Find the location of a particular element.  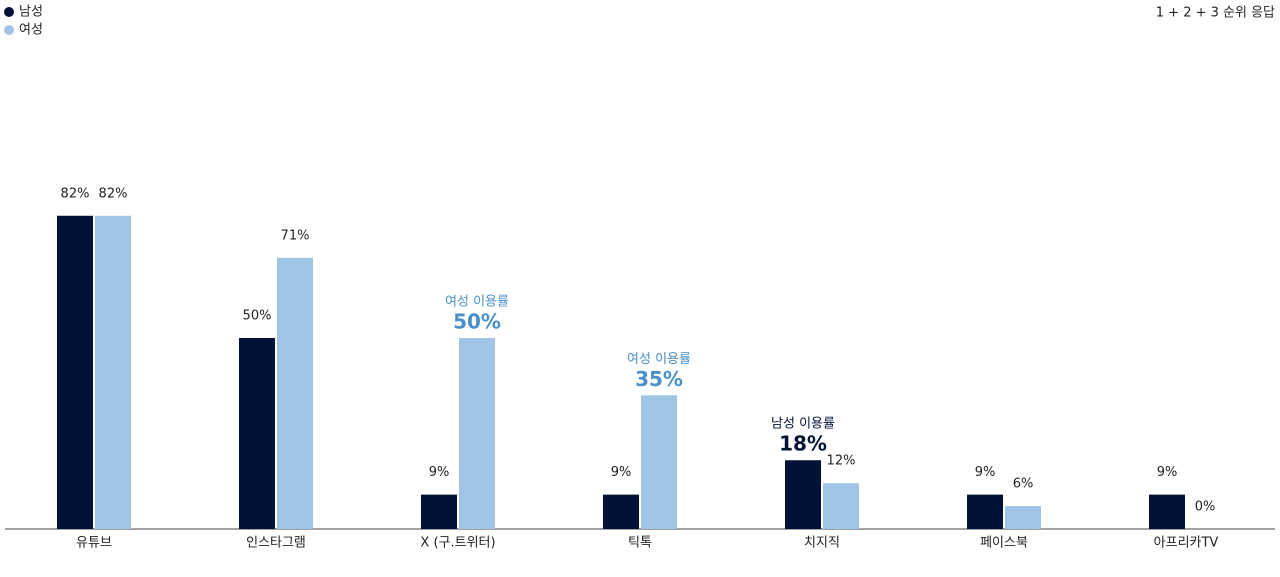

value-label: 50% is located at coordinates (257, 316).